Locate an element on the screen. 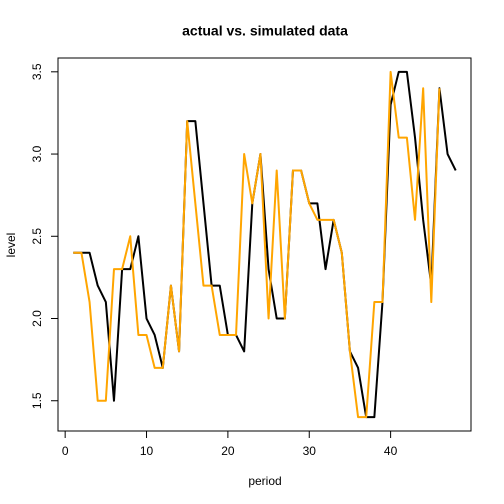  y-tick-label: 3.0 is located at coordinates (37, 153).